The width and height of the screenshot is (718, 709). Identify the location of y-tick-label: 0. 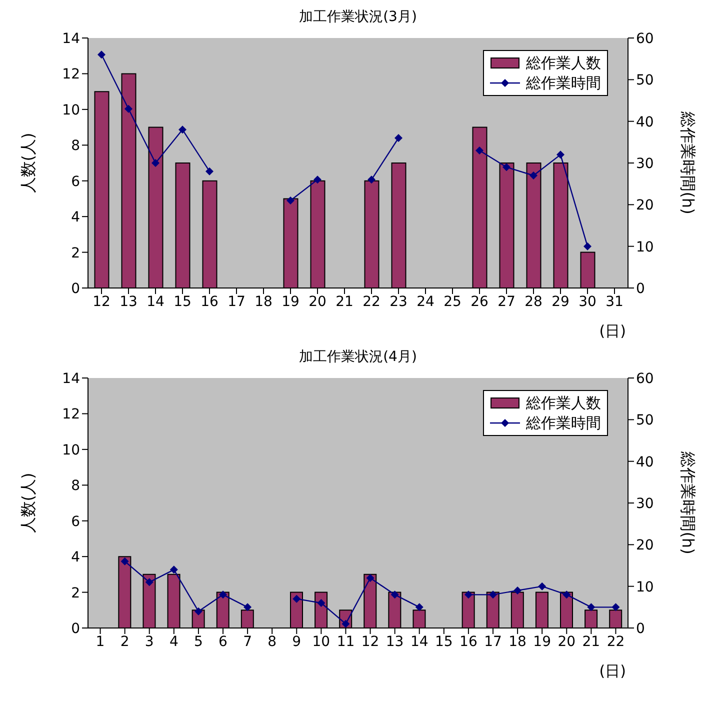
(75, 628).